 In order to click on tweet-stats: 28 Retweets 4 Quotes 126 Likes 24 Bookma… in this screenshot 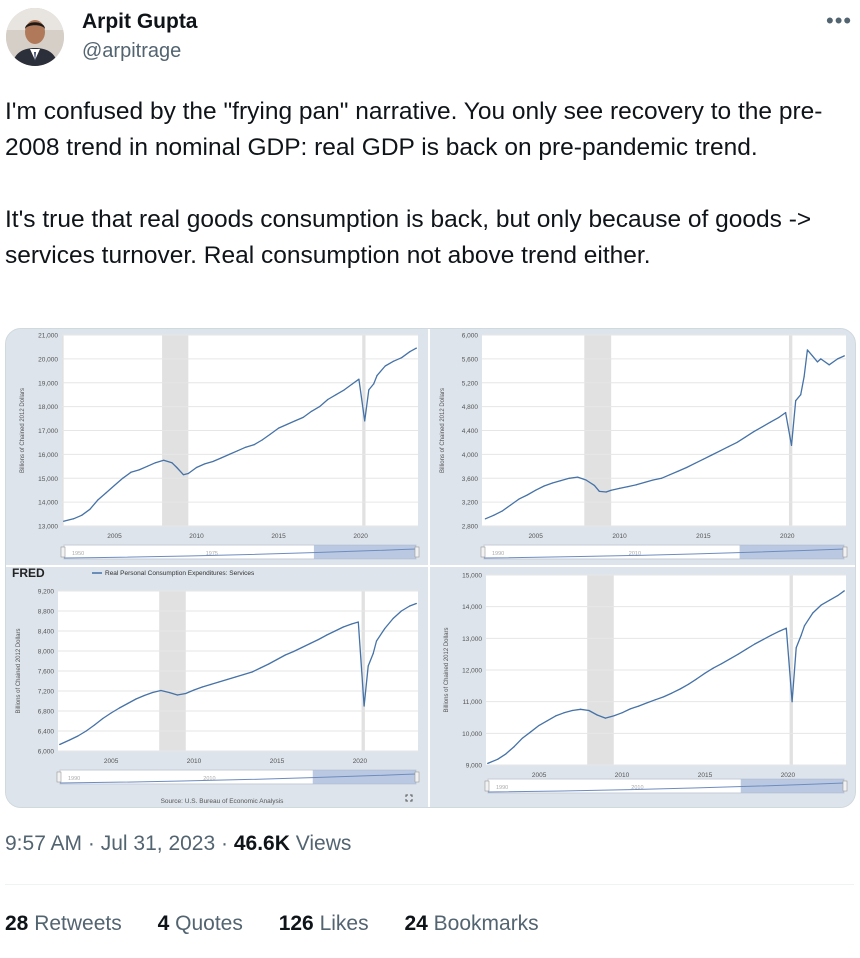, I will do `click(287, 924)`.